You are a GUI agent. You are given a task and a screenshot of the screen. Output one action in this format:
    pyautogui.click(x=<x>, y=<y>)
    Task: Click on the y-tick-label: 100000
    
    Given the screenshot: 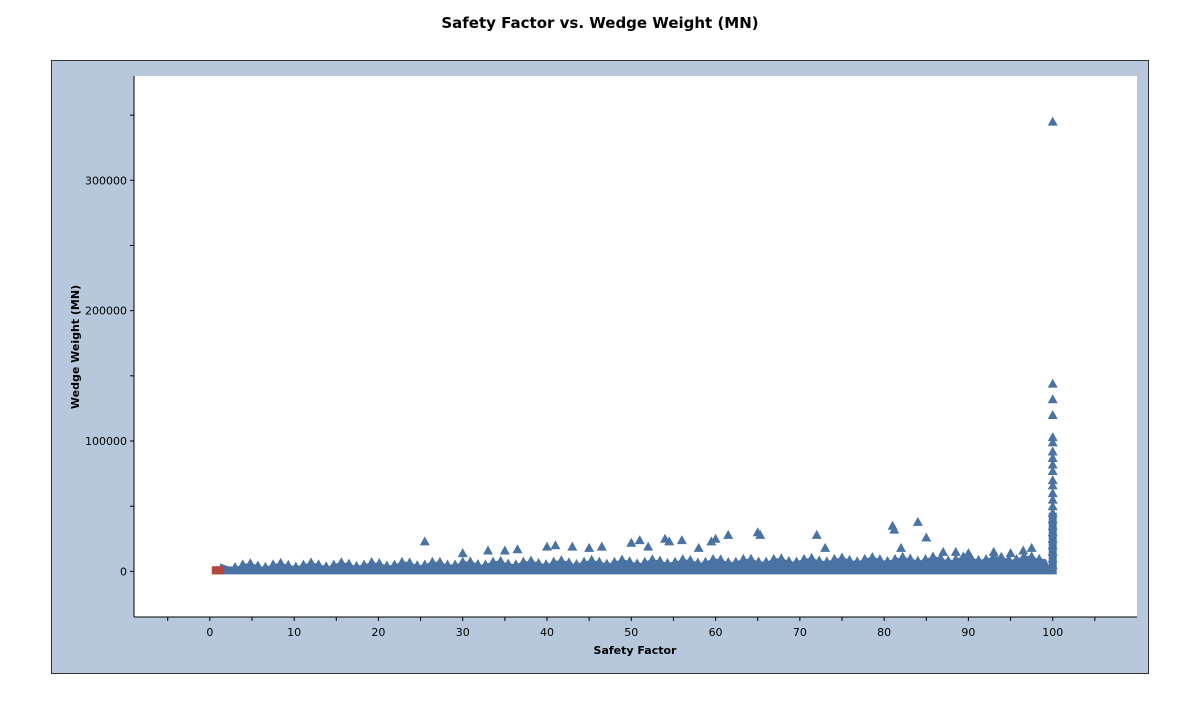 What is the action you would take?
    pyautogui.click(x=106, y=441)
    